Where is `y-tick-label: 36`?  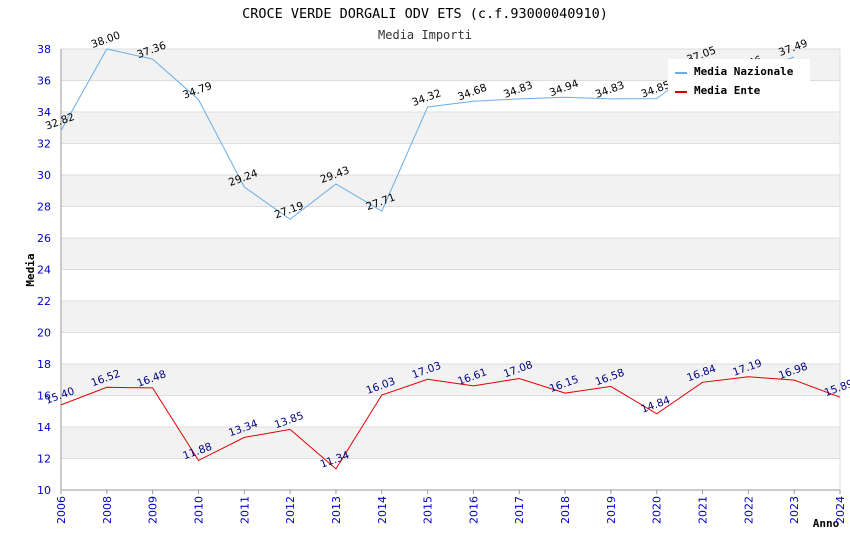 y-tick-label: 36 is located at coordinates (44, 81).